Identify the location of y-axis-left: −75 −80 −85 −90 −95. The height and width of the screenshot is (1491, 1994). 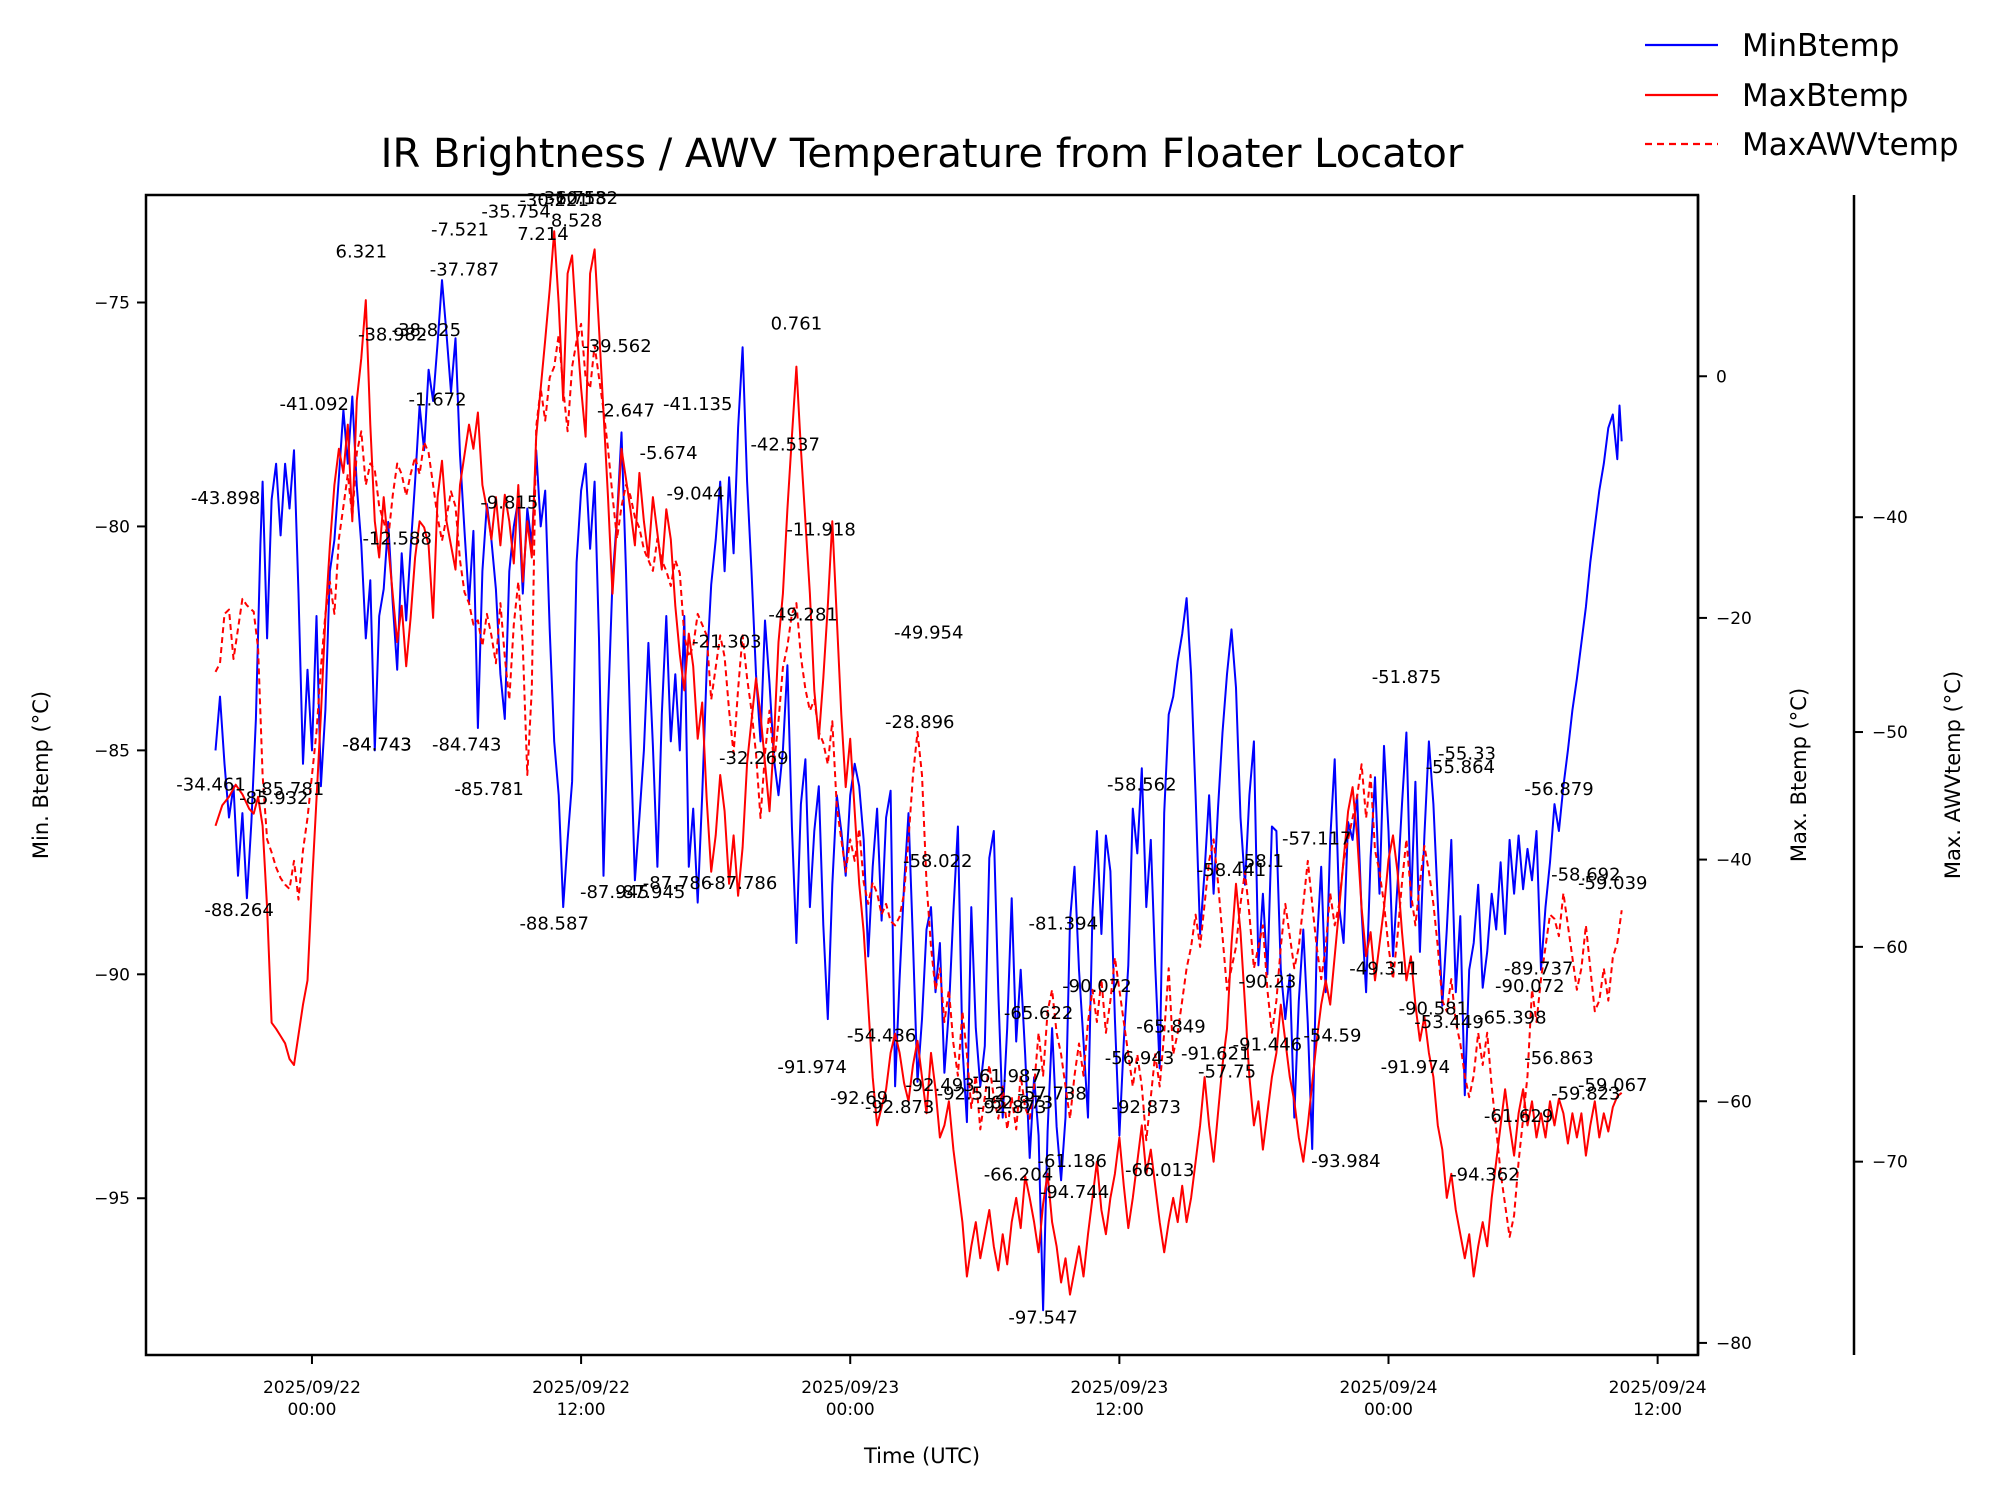
(120, 751).